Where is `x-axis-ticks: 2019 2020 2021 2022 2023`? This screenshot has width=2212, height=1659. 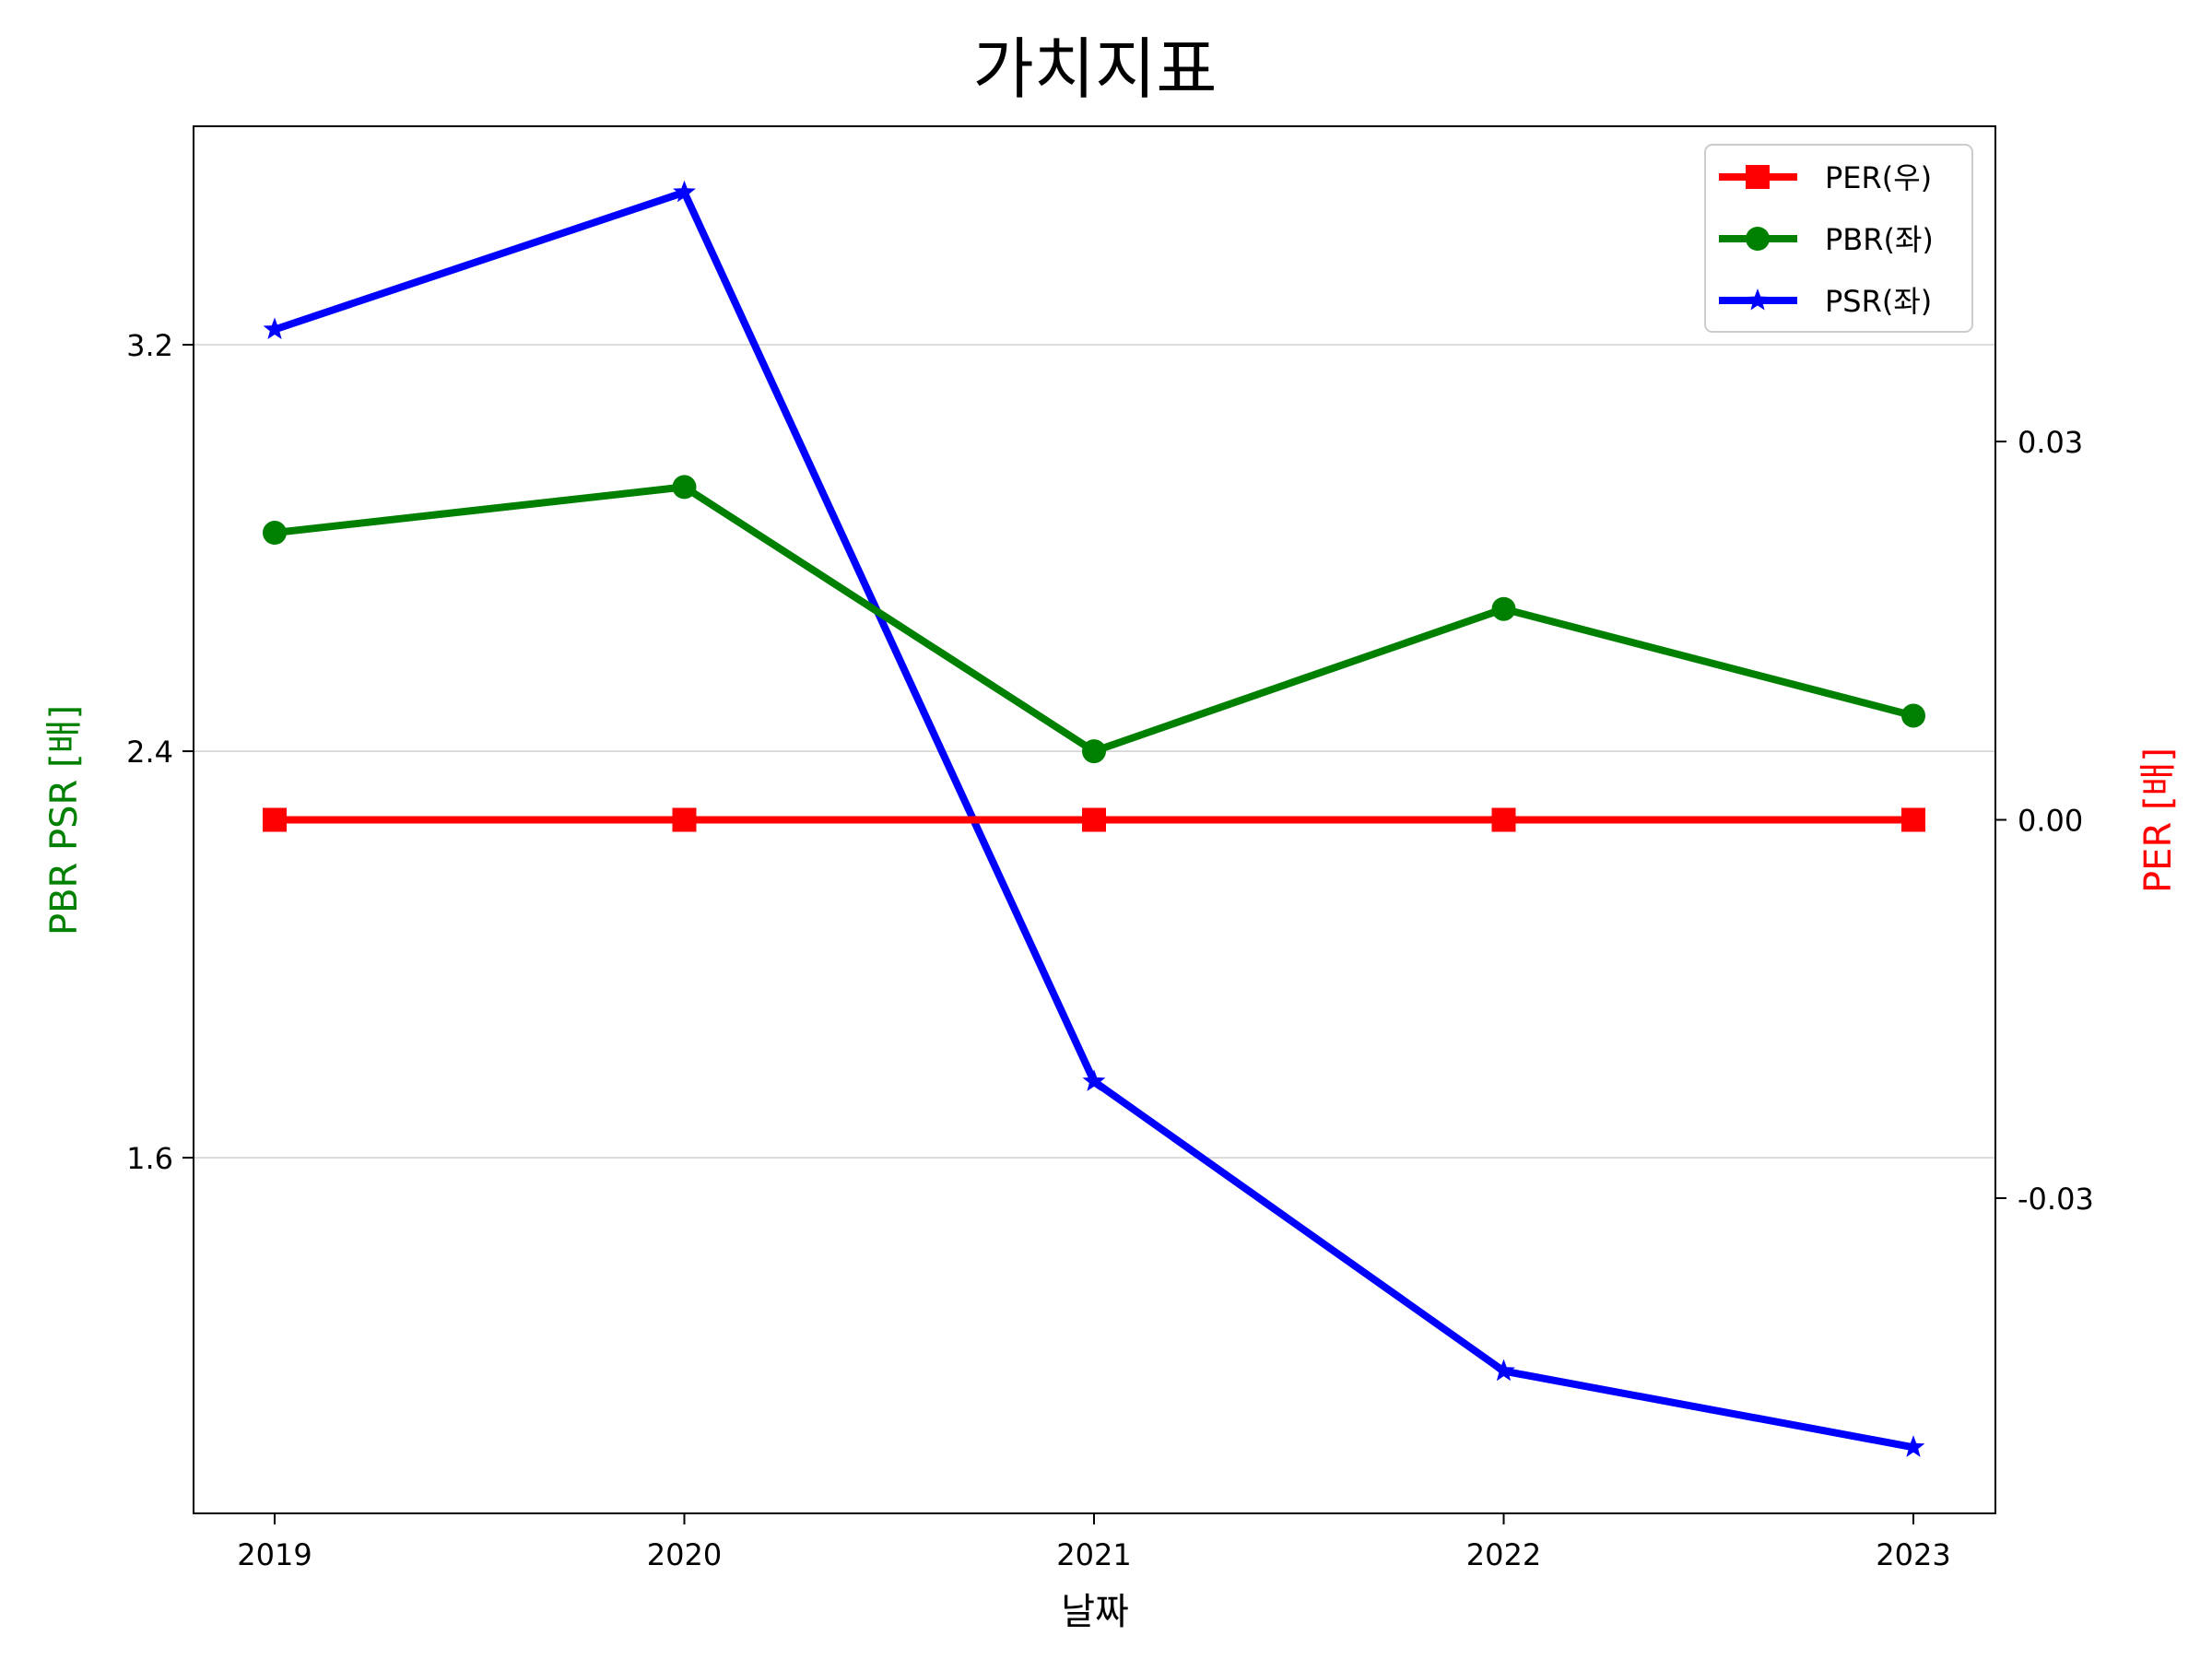 x-axis-ticks: 2019 2020 2021 2022 2023 is located at coordinates (1094, 1542).